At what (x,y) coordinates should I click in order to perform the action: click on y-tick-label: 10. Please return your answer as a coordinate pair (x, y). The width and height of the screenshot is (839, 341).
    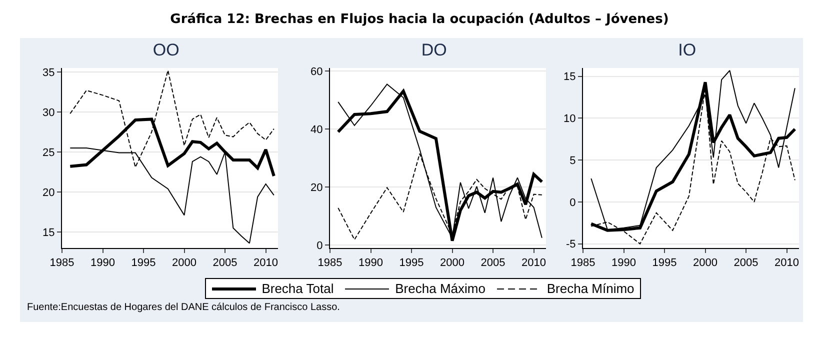
    Looking at the image, I should click on (570, 119).